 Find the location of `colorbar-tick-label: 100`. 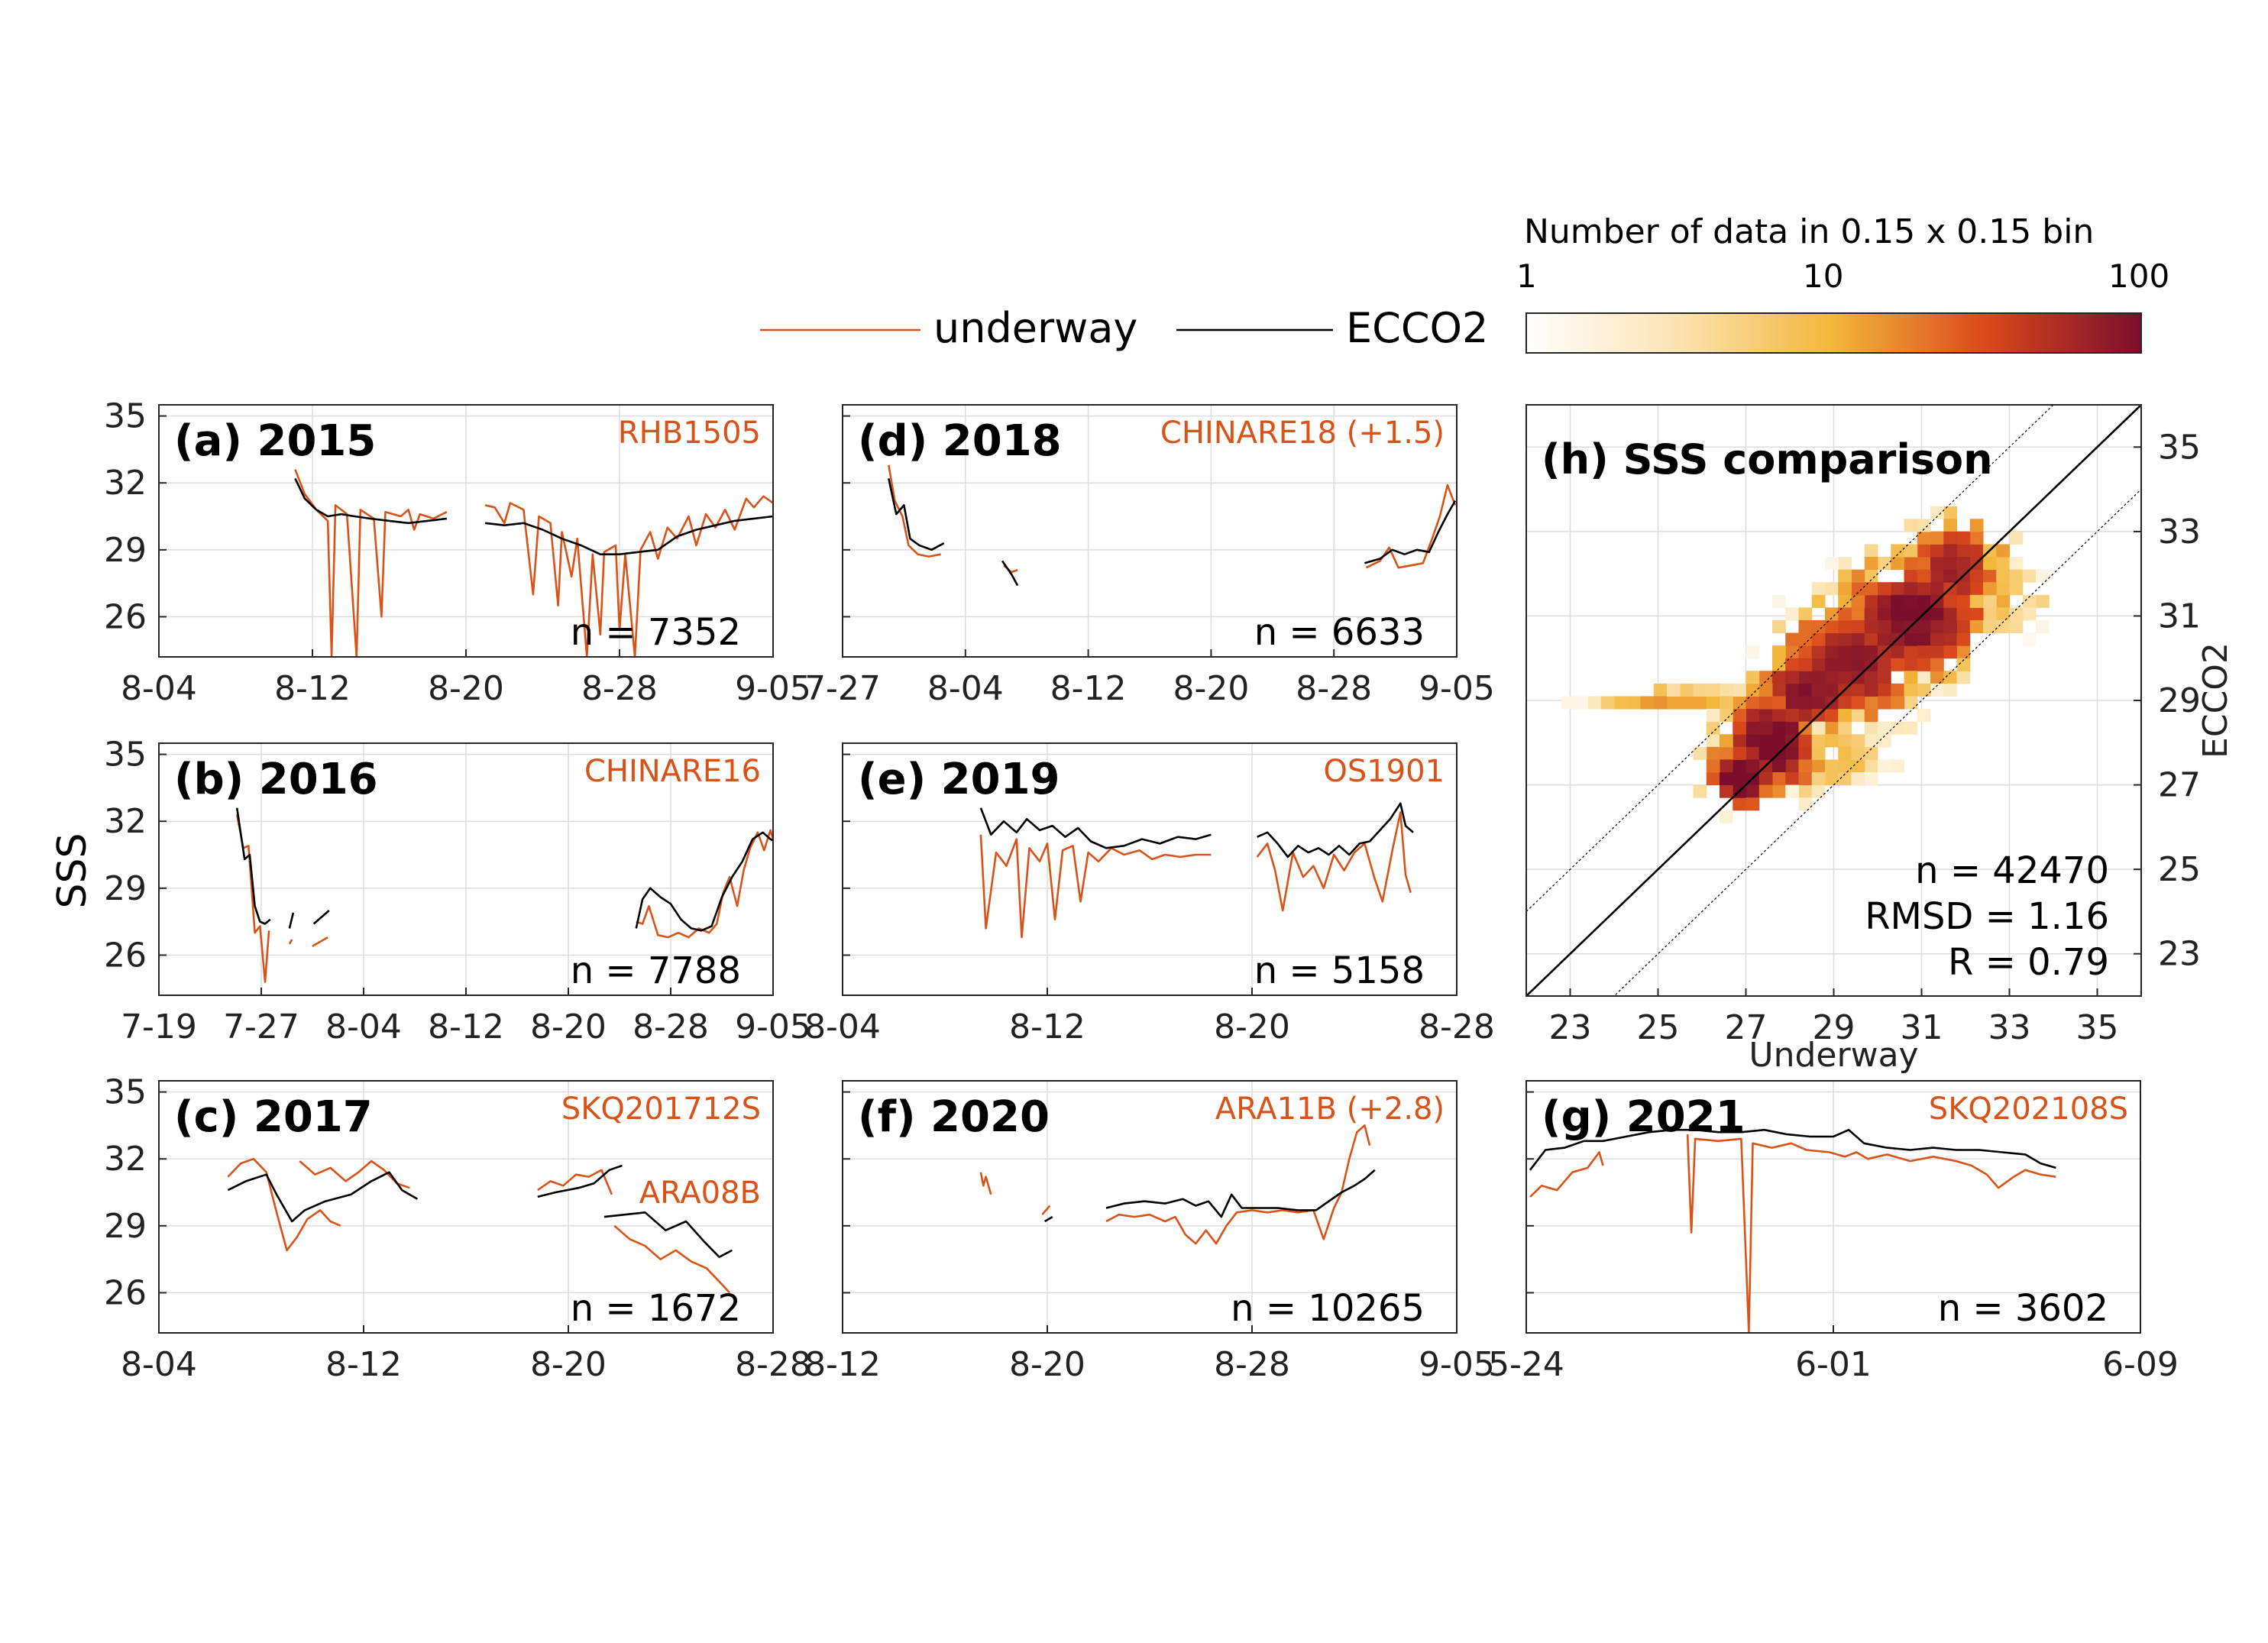

colorbar-tick-label: 100 is located at coordinates (2138, 276).